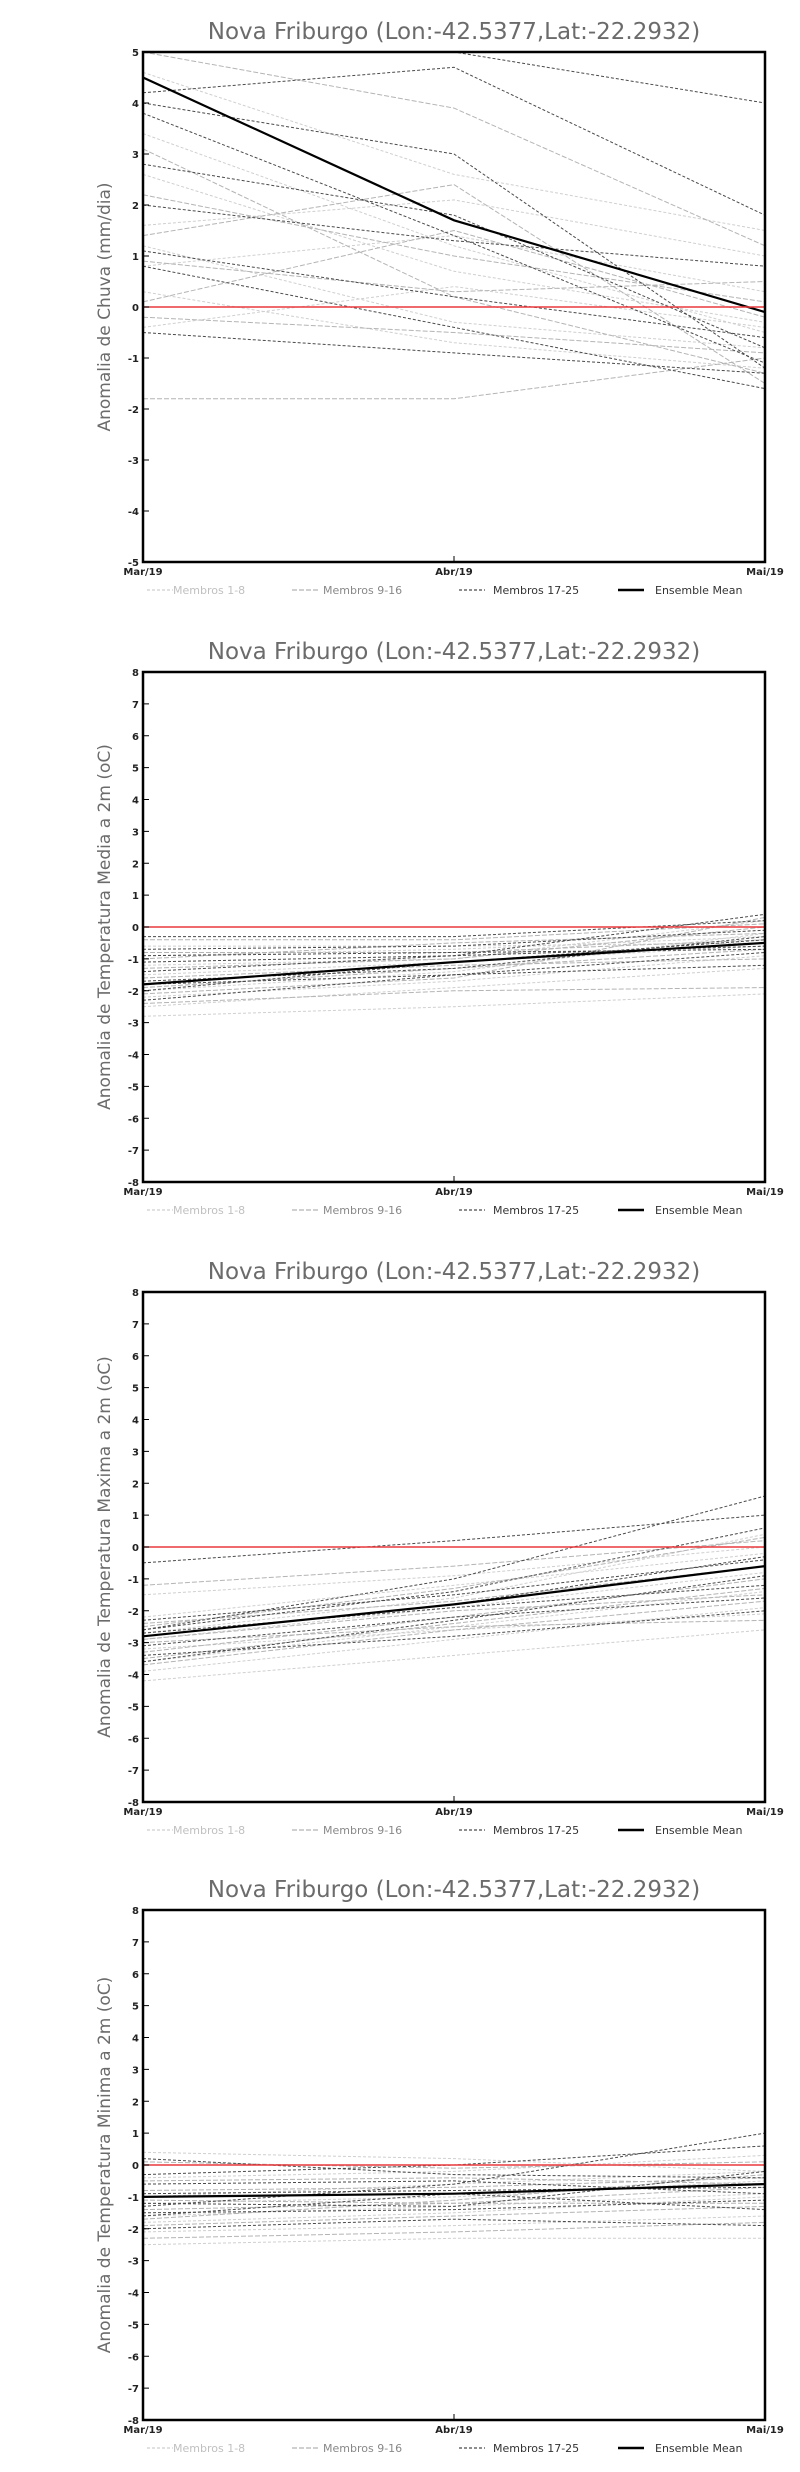 Image resolution: width=800 pixels, height=2472 pixels. Describe the element at coordinates (362, 1830) in the screenshot. I see `legend-label: Membros 9-16` at that location.